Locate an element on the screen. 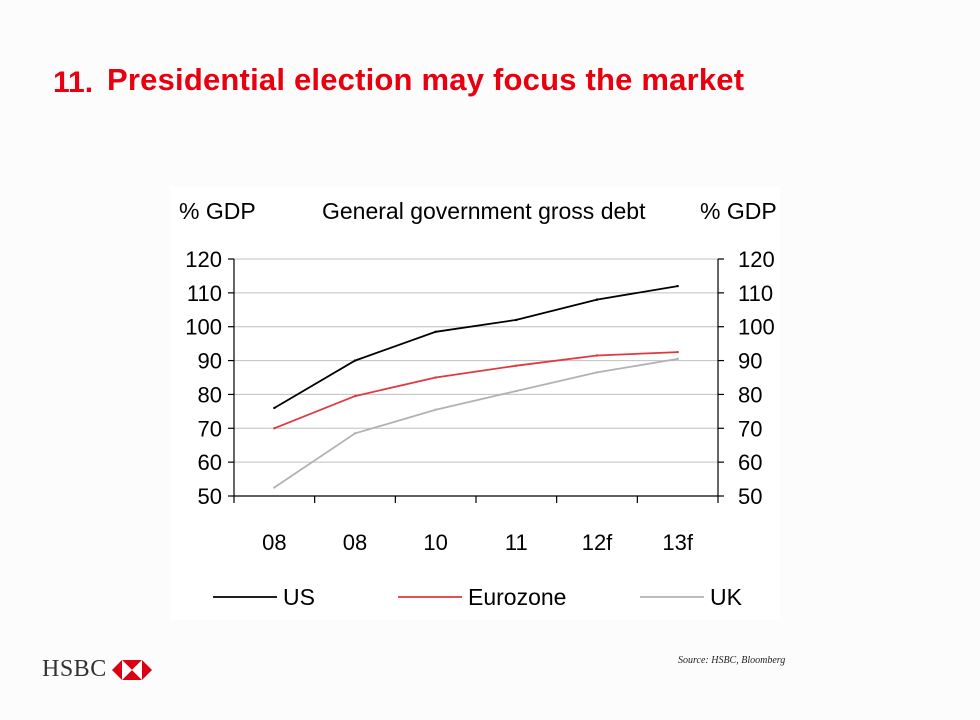  slide-number: 11. is located at coordinates (73, 82).